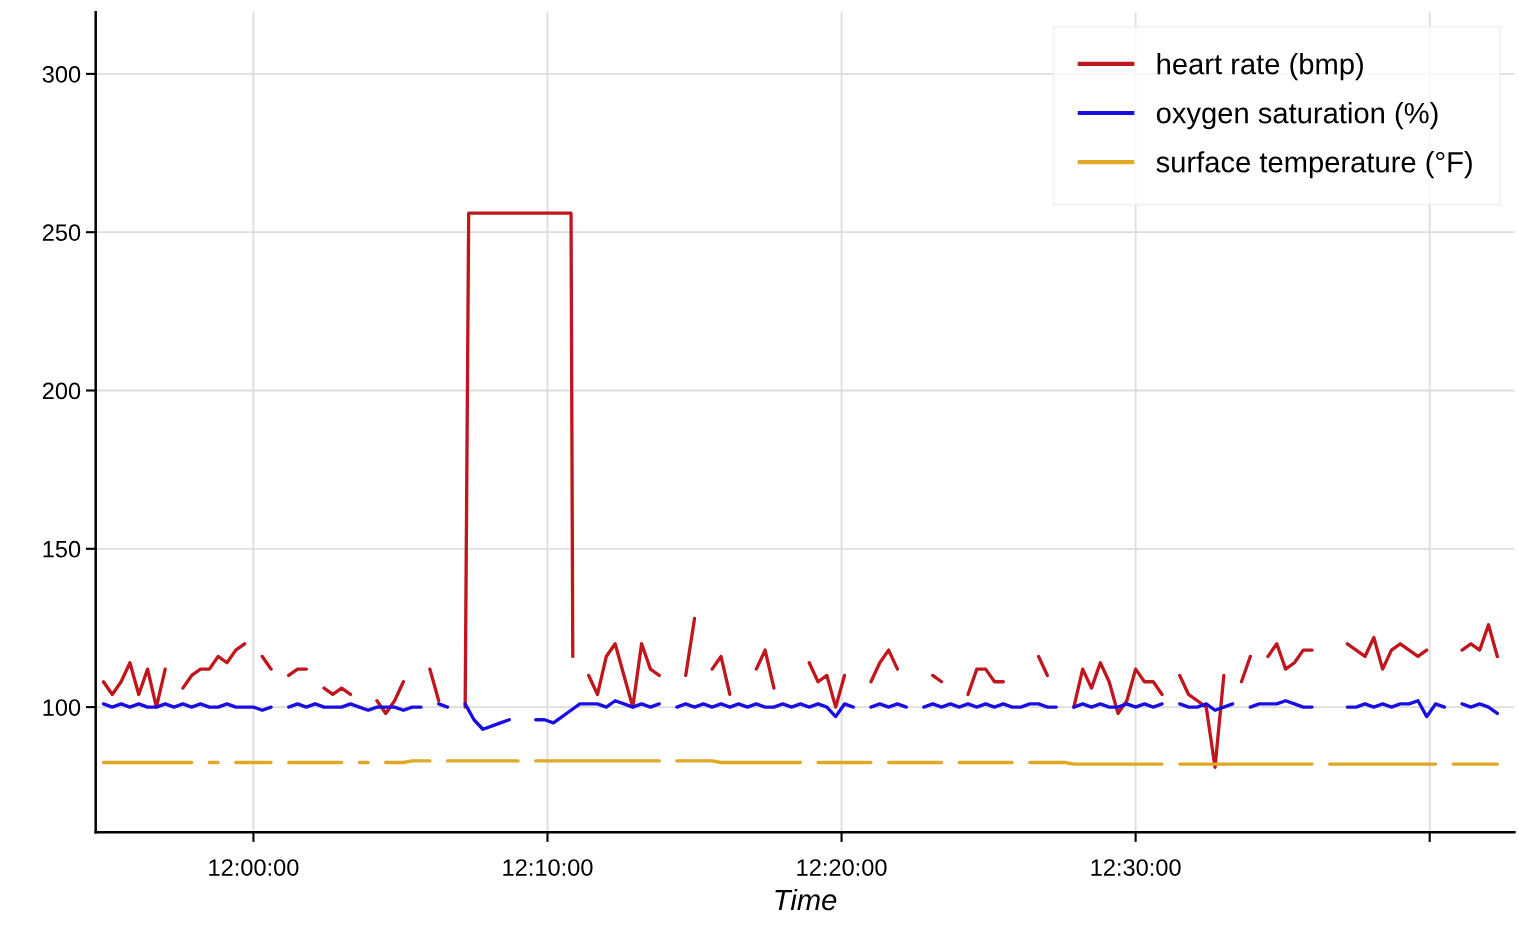  Describe the element at coordinates (62, 707) in the screenshot. I see `y-tick-label: 100` at that location.